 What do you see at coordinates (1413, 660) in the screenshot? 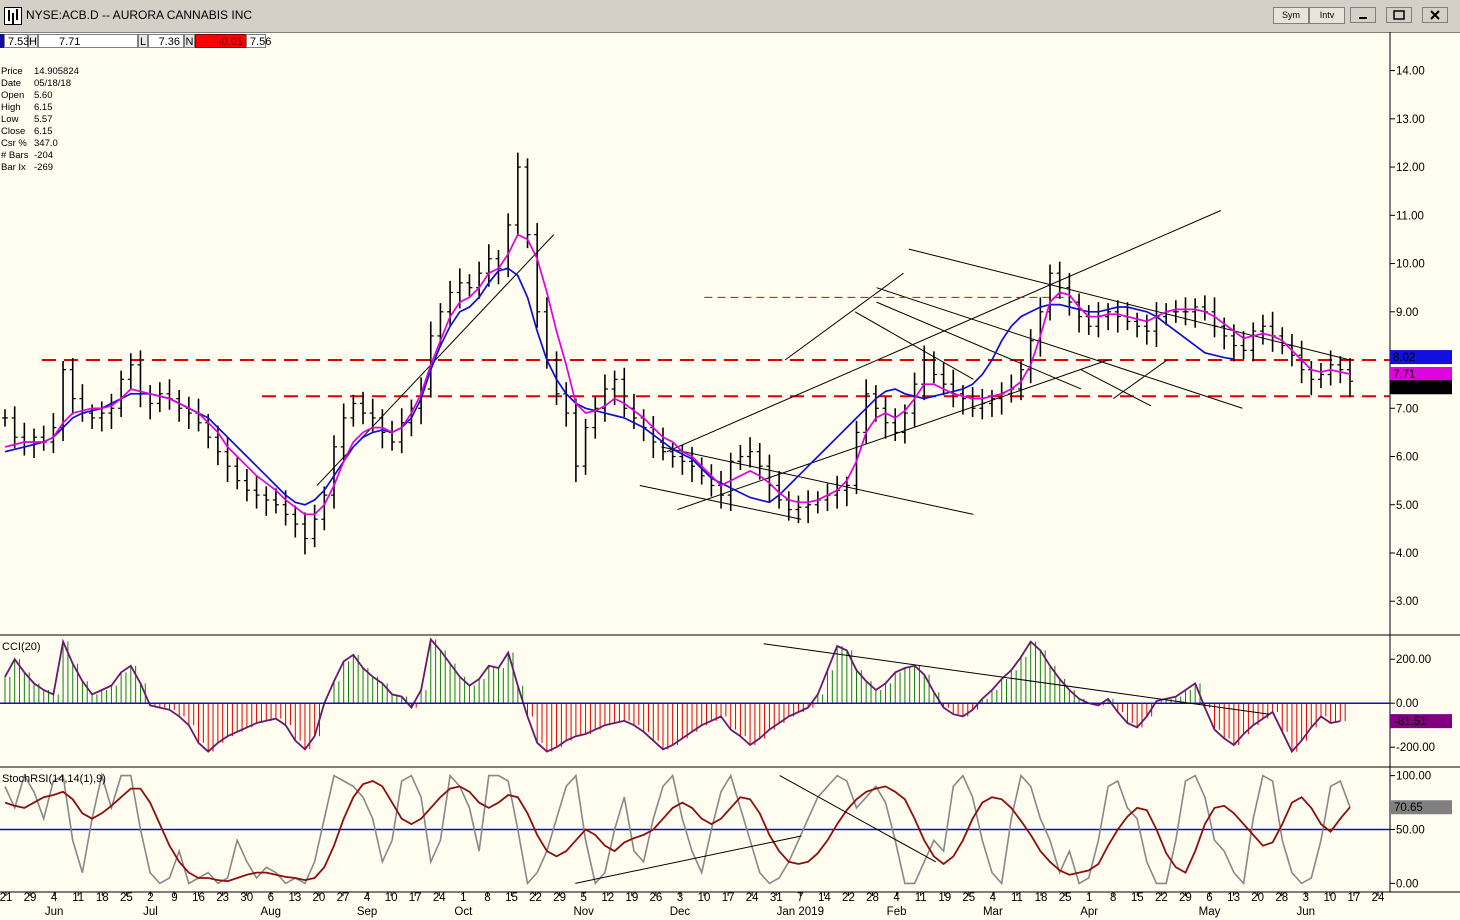
I see `y-tick-label: 200.00` at bounding box center [1413, 660].